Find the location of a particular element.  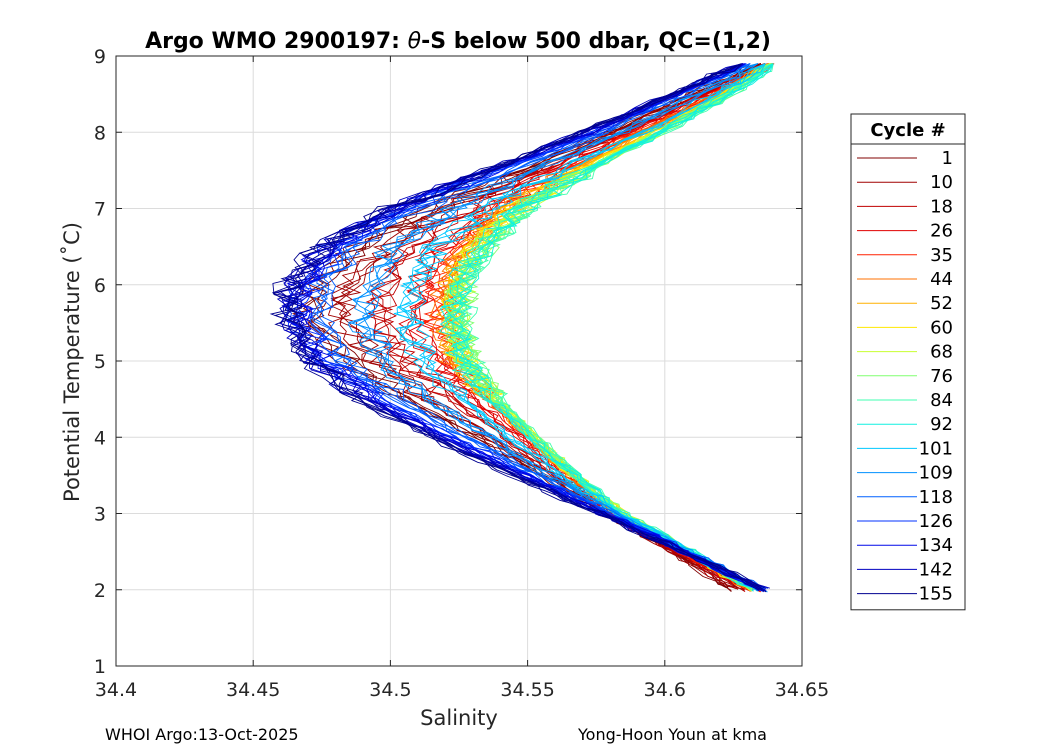

x-axis-label: Salinity is located at coordinates (459, 718).